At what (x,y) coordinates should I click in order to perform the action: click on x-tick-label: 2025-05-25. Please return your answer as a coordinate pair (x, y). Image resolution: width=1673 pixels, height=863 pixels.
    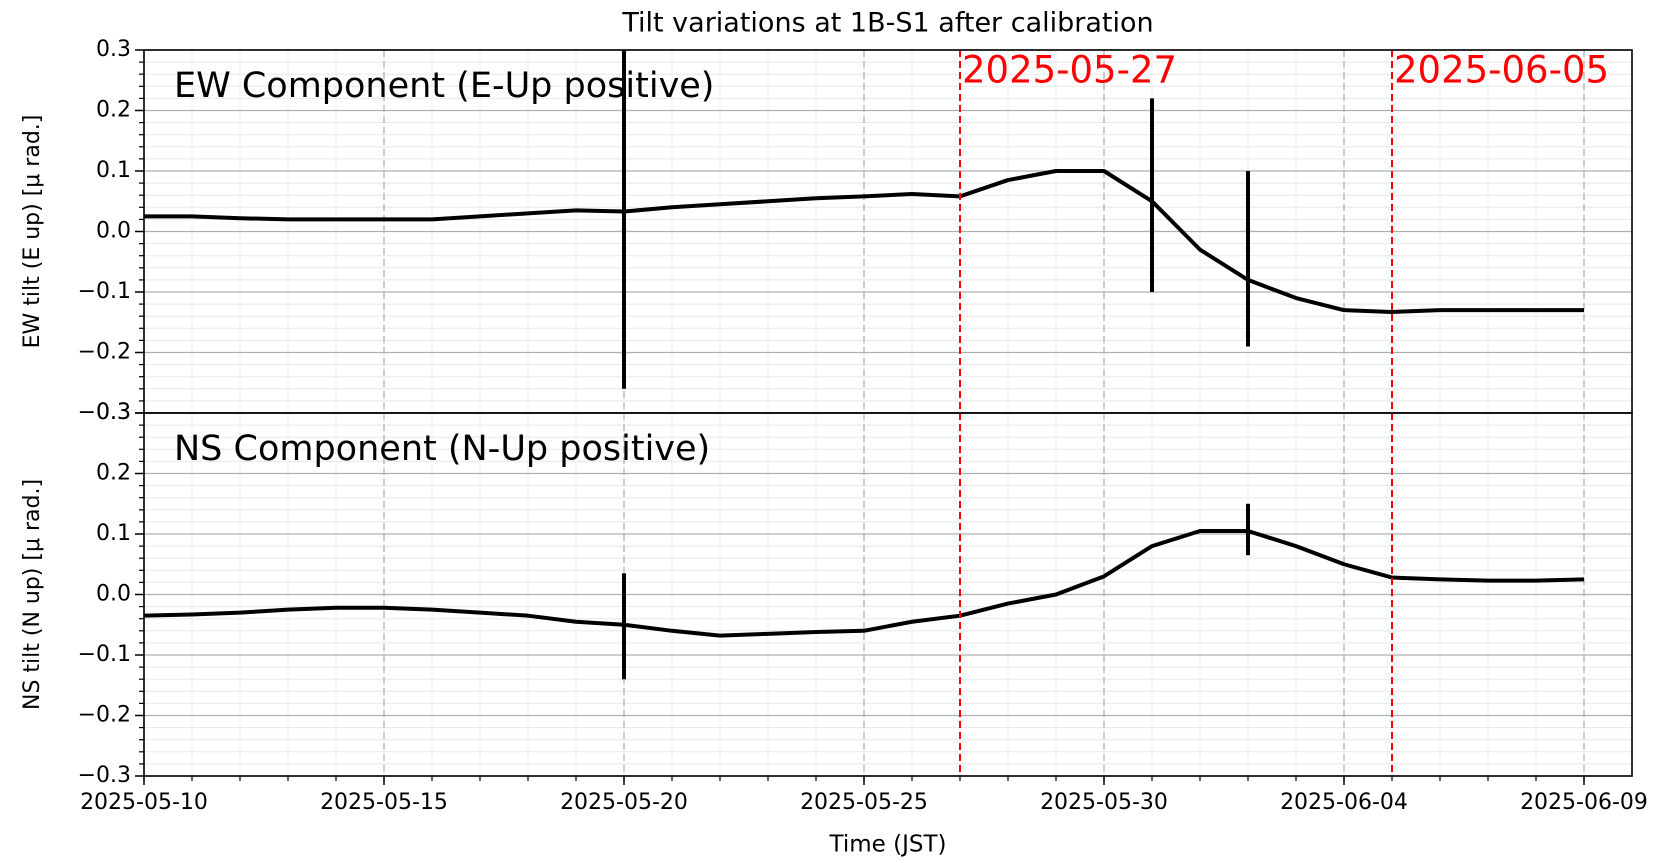
    Looking at the image, I should click on (864, 802).